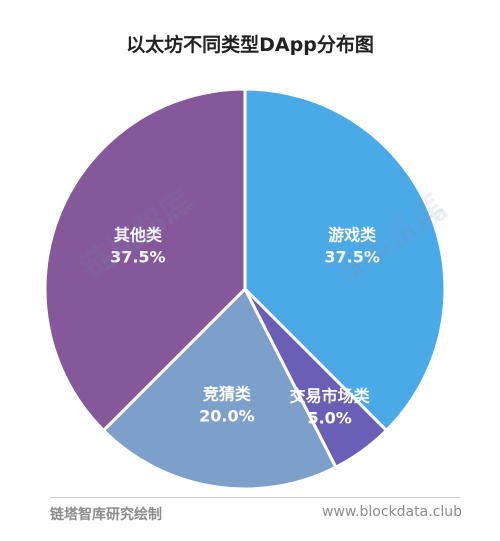 Image resolution: width=500 pixels, height=541 pixels. I want to click on slice-value-2: 20.0%, so click(227, 416).